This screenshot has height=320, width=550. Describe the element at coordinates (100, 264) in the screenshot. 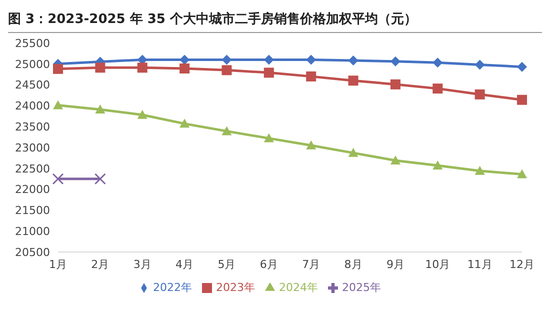

I see `x-tick-label: 2月` at that location.